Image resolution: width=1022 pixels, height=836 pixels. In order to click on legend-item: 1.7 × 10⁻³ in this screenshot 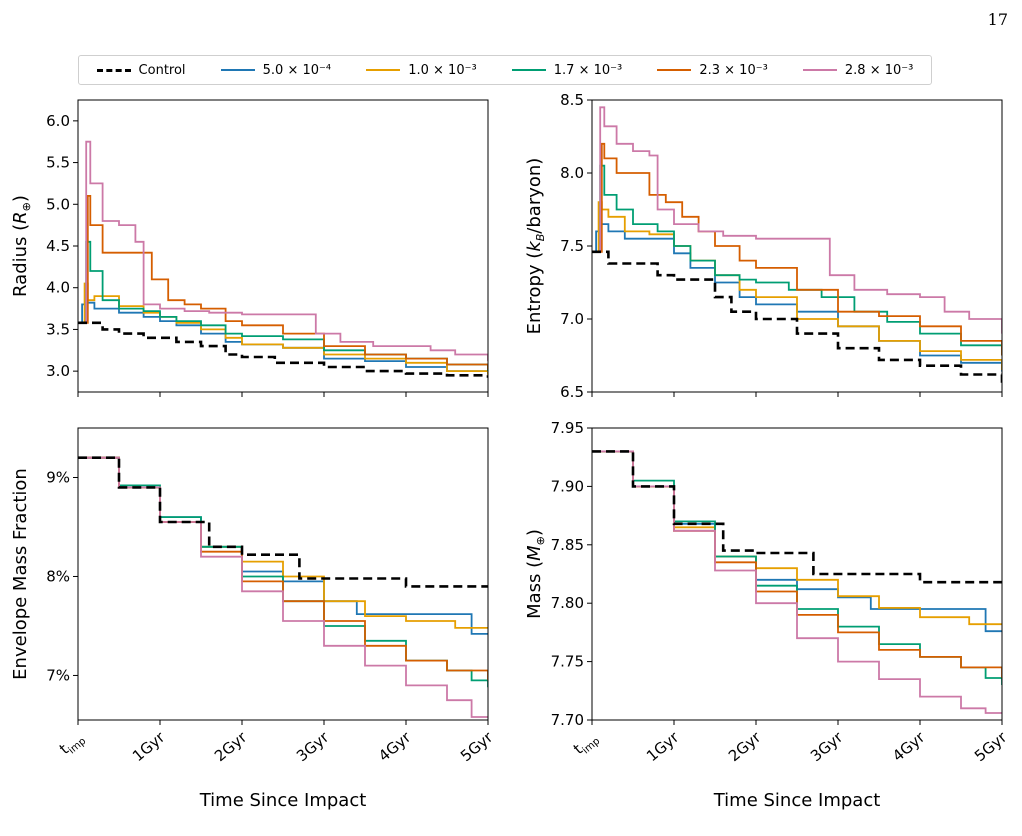, I will do `click(567, 70)`.